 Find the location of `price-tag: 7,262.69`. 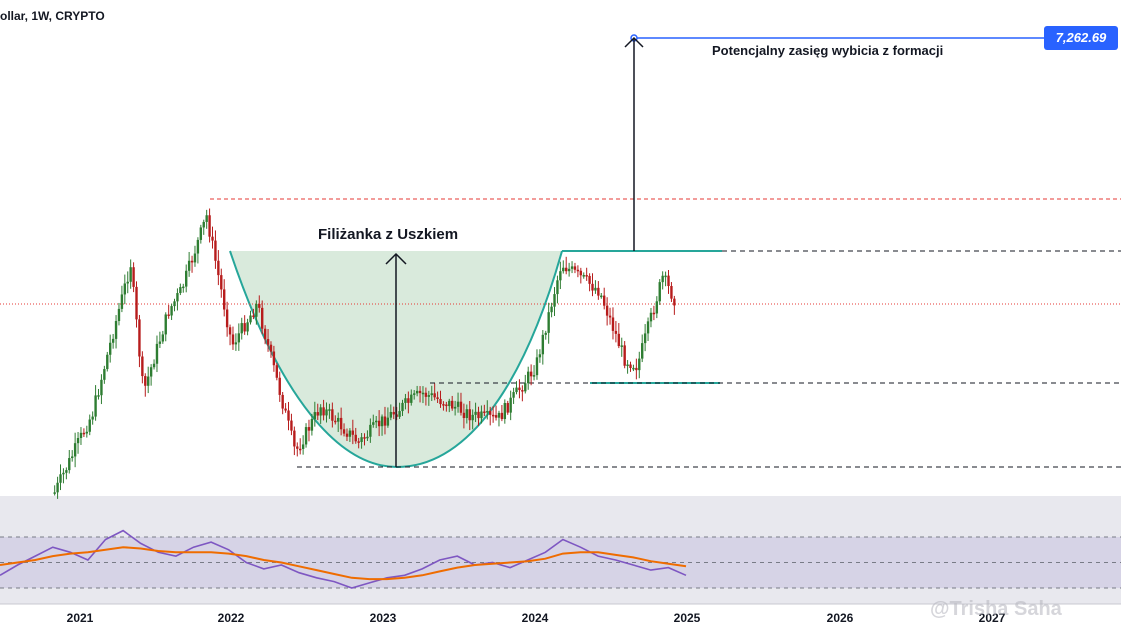

price-tag: 7,262.69 is located at coordinates (1081, 38).